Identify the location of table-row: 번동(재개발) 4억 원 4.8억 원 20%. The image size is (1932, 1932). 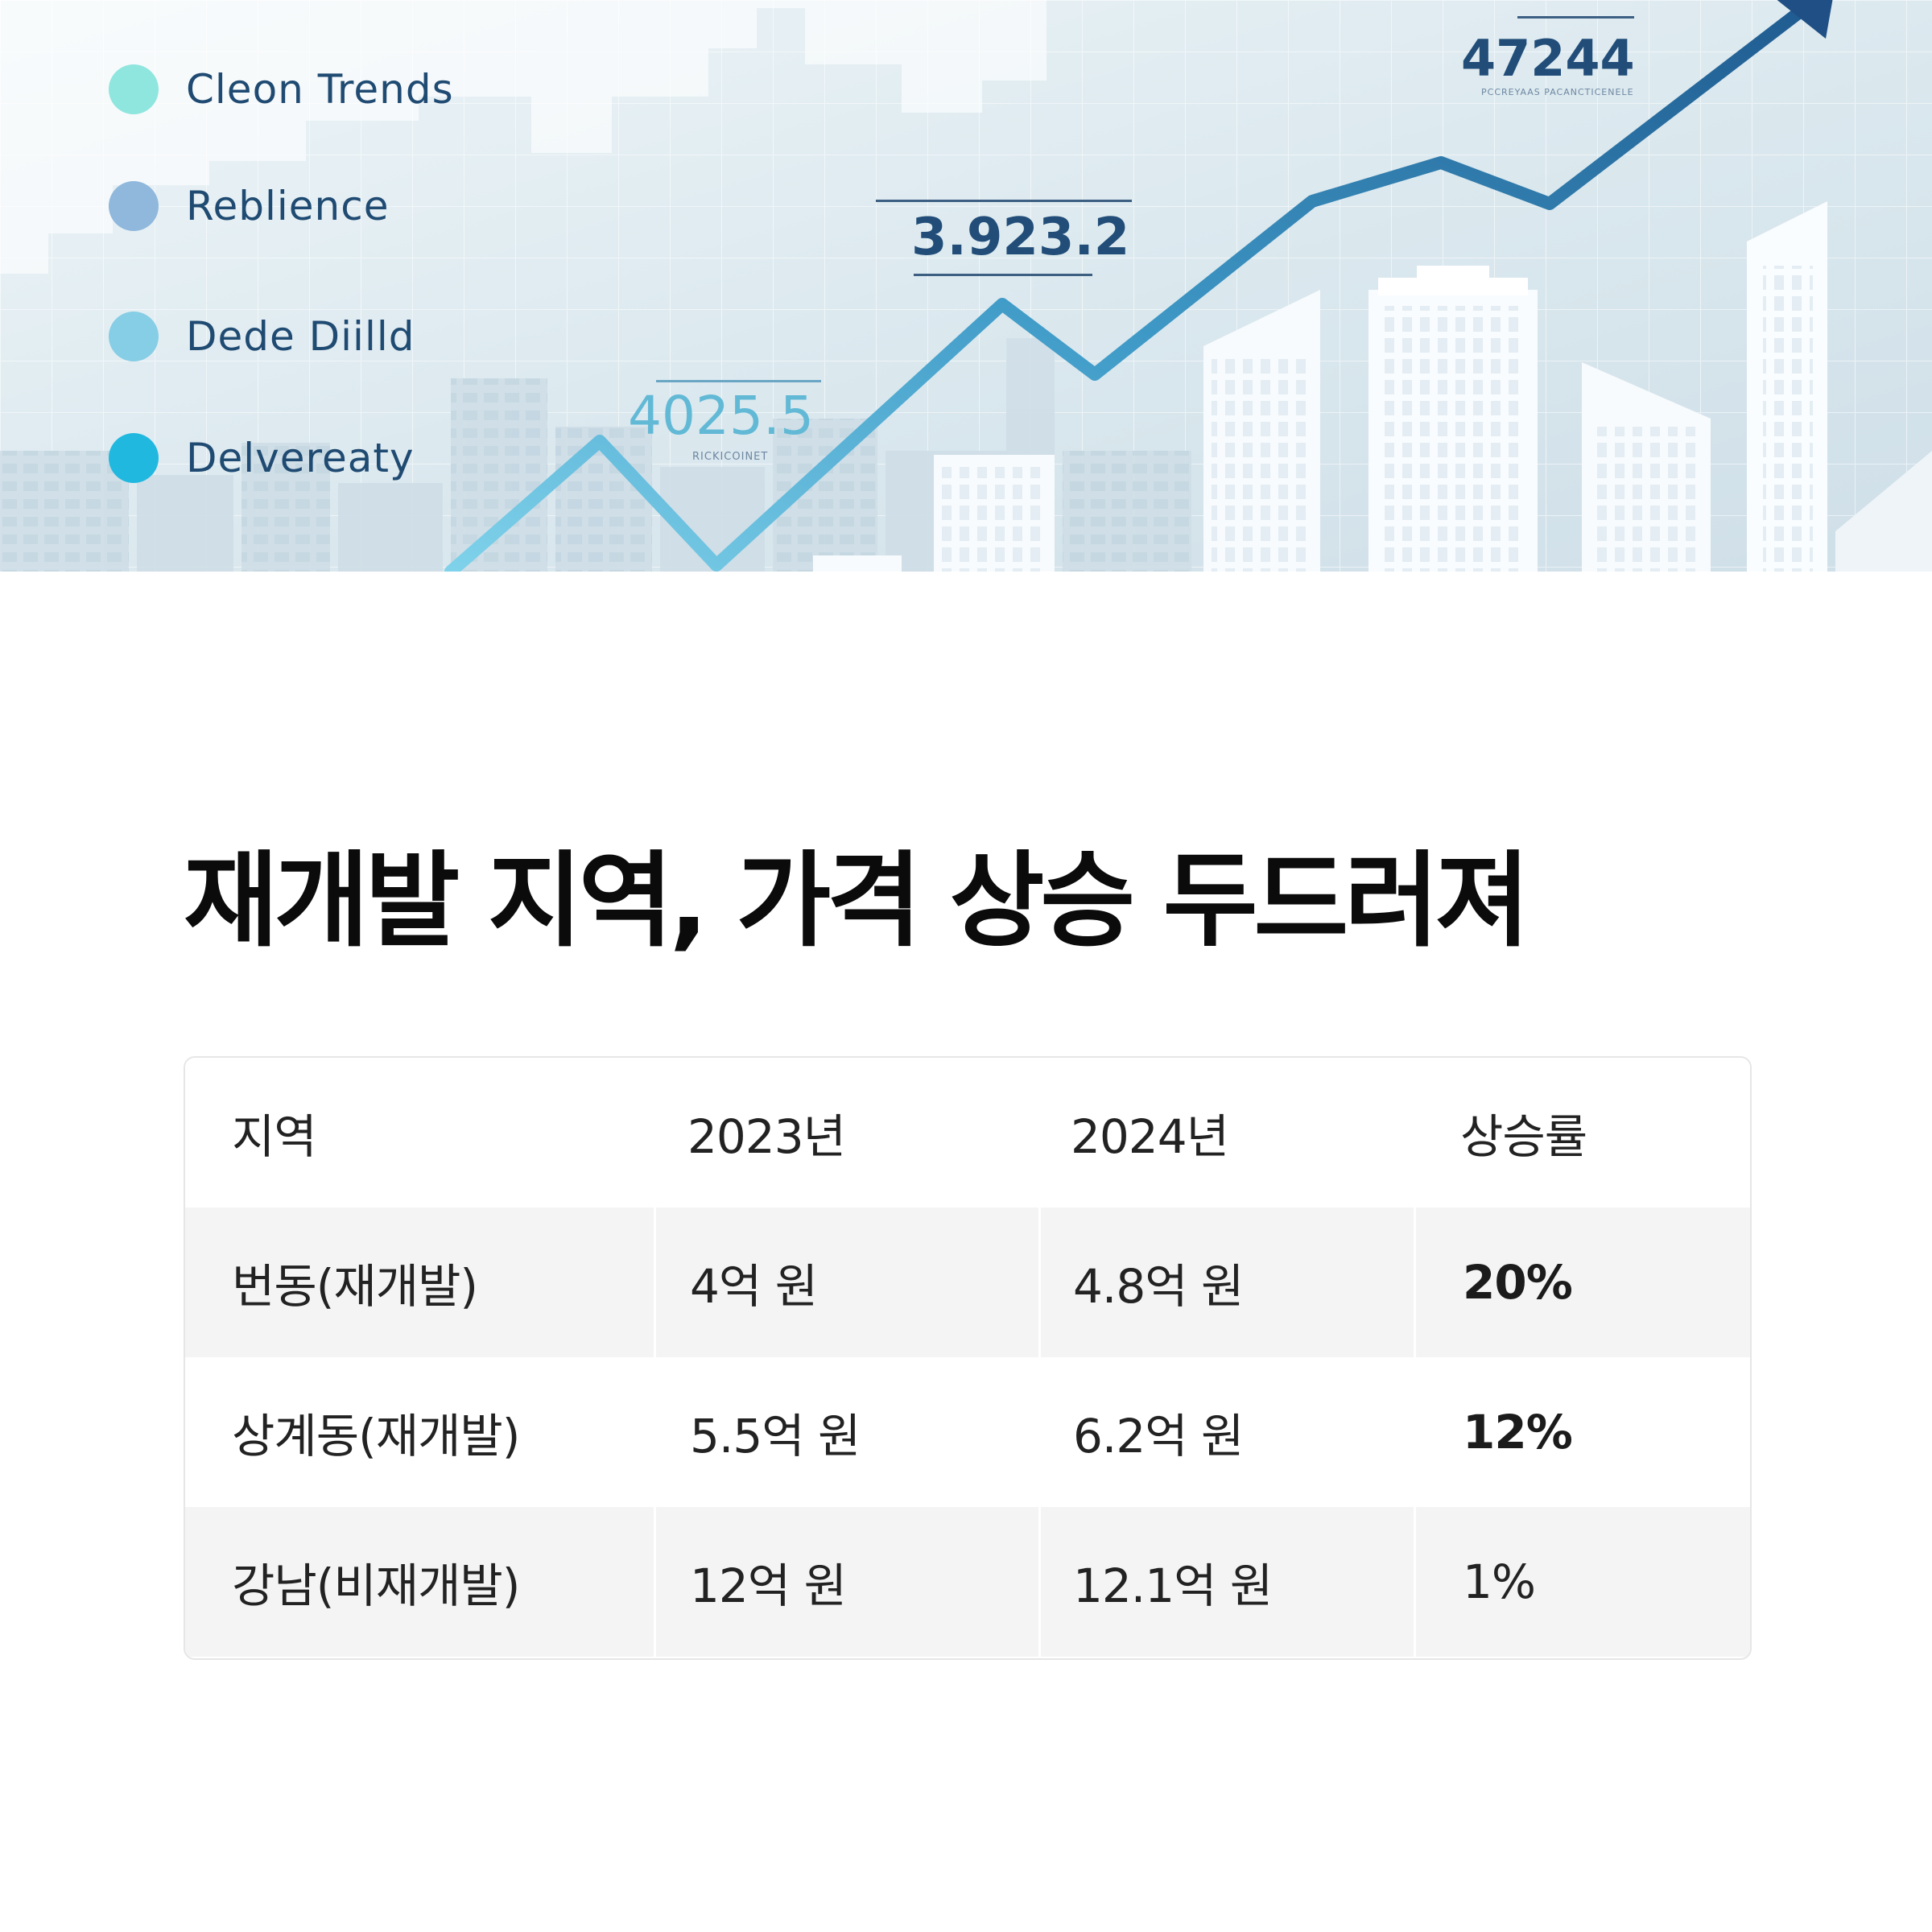
(967, 1282).